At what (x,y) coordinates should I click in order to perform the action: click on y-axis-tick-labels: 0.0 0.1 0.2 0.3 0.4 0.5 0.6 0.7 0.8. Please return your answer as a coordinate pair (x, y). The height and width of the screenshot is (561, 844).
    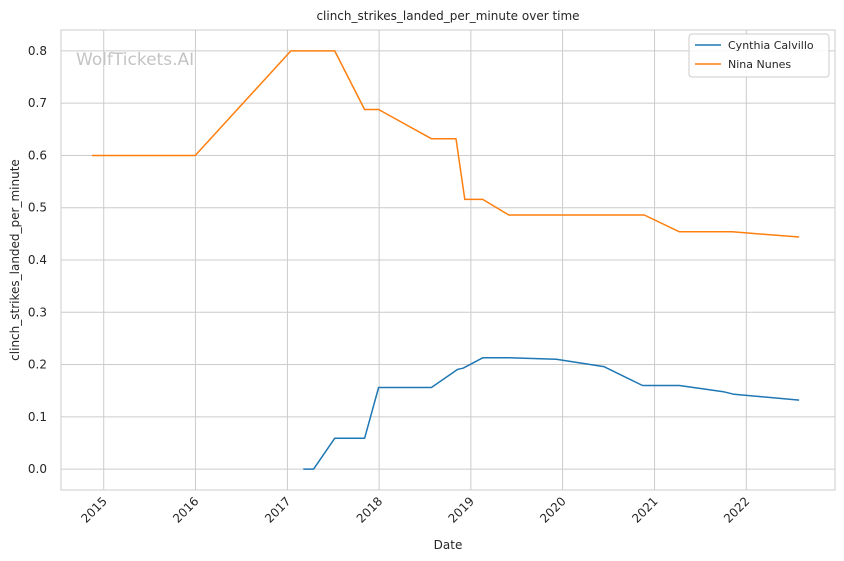
    Looking at the image, I should click on (37, 260).